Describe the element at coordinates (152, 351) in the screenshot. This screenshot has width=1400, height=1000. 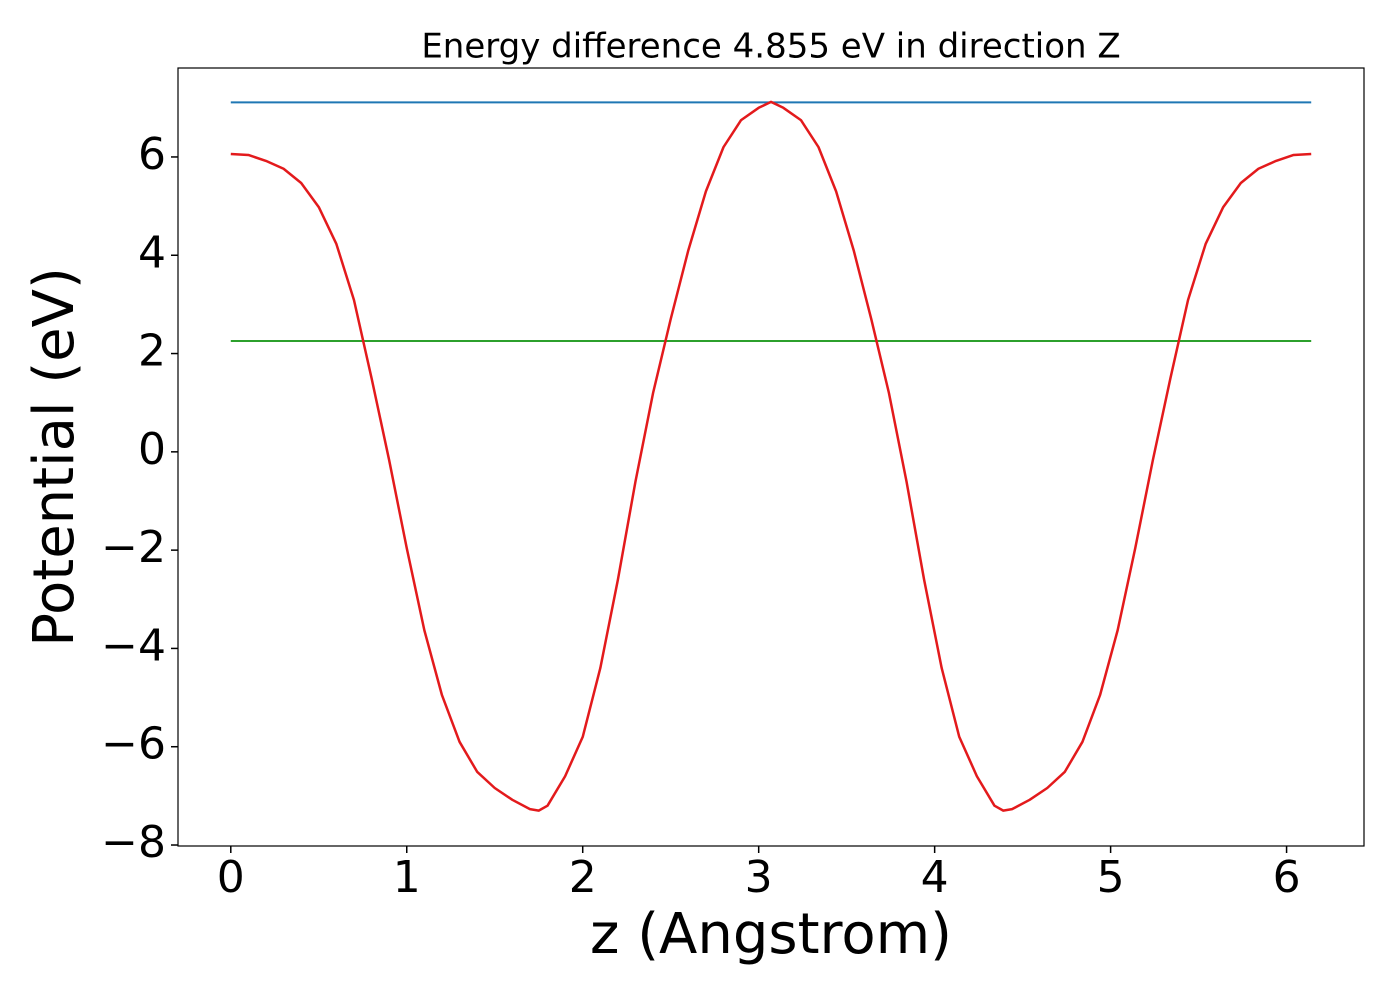
I see `y-tick-label: 2` at that location.